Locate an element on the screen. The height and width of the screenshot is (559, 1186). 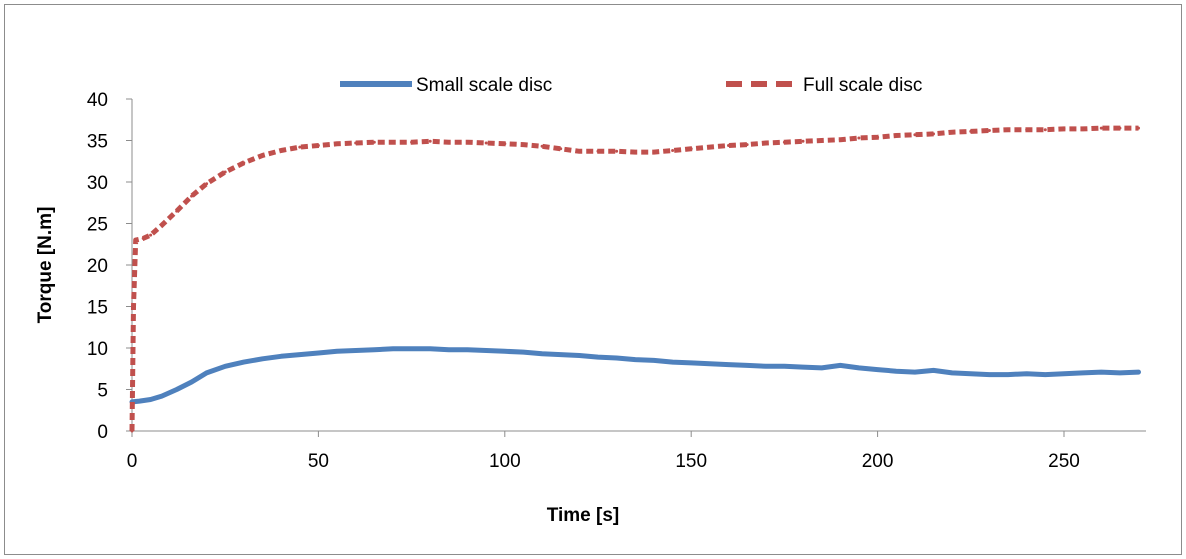
y-axis-ticks: 0 5 10 15 20 25 30 35 40 is located at coordinates (109, 266).